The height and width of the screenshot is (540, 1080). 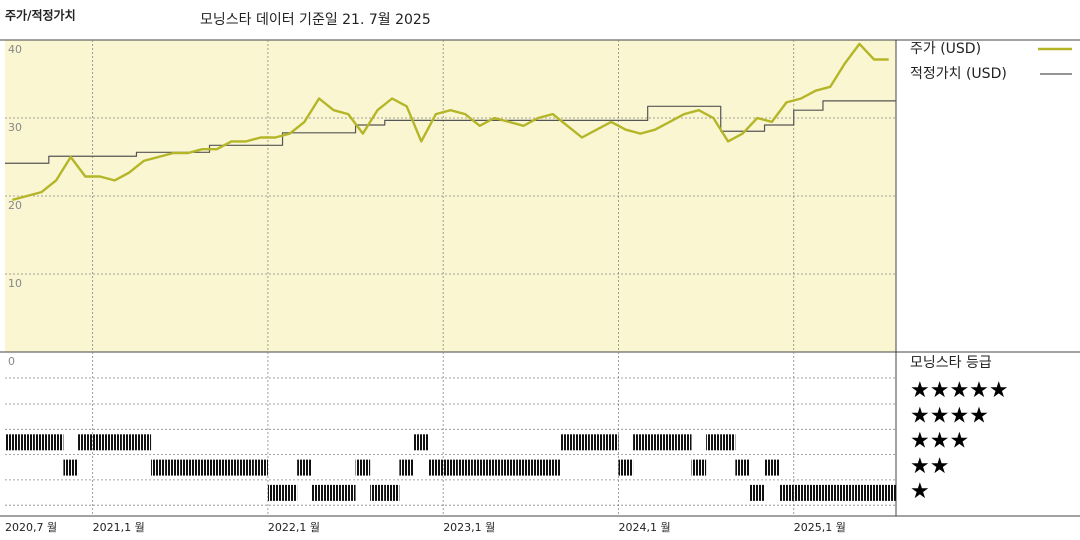 What do you see at coordinates (119, 527) in the screenshot?
I see `x-tick-label: 2021,1 월` at bounding box center [119, 527].